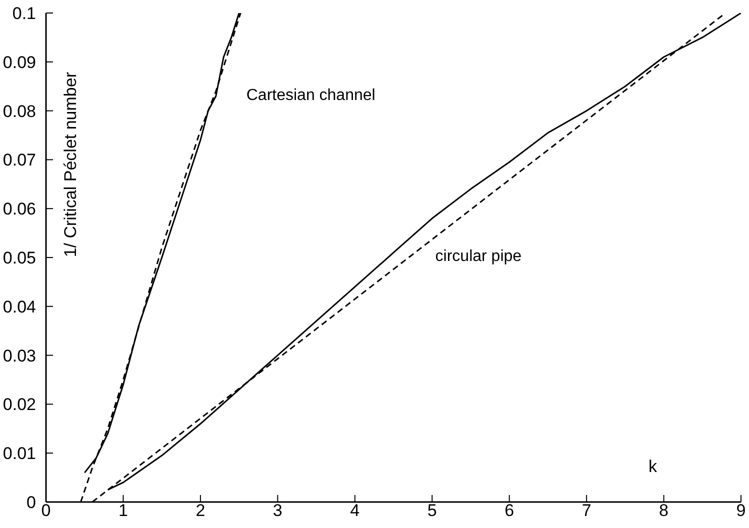  I want to click on y-tick-label: 0.04, so click(19, 306).